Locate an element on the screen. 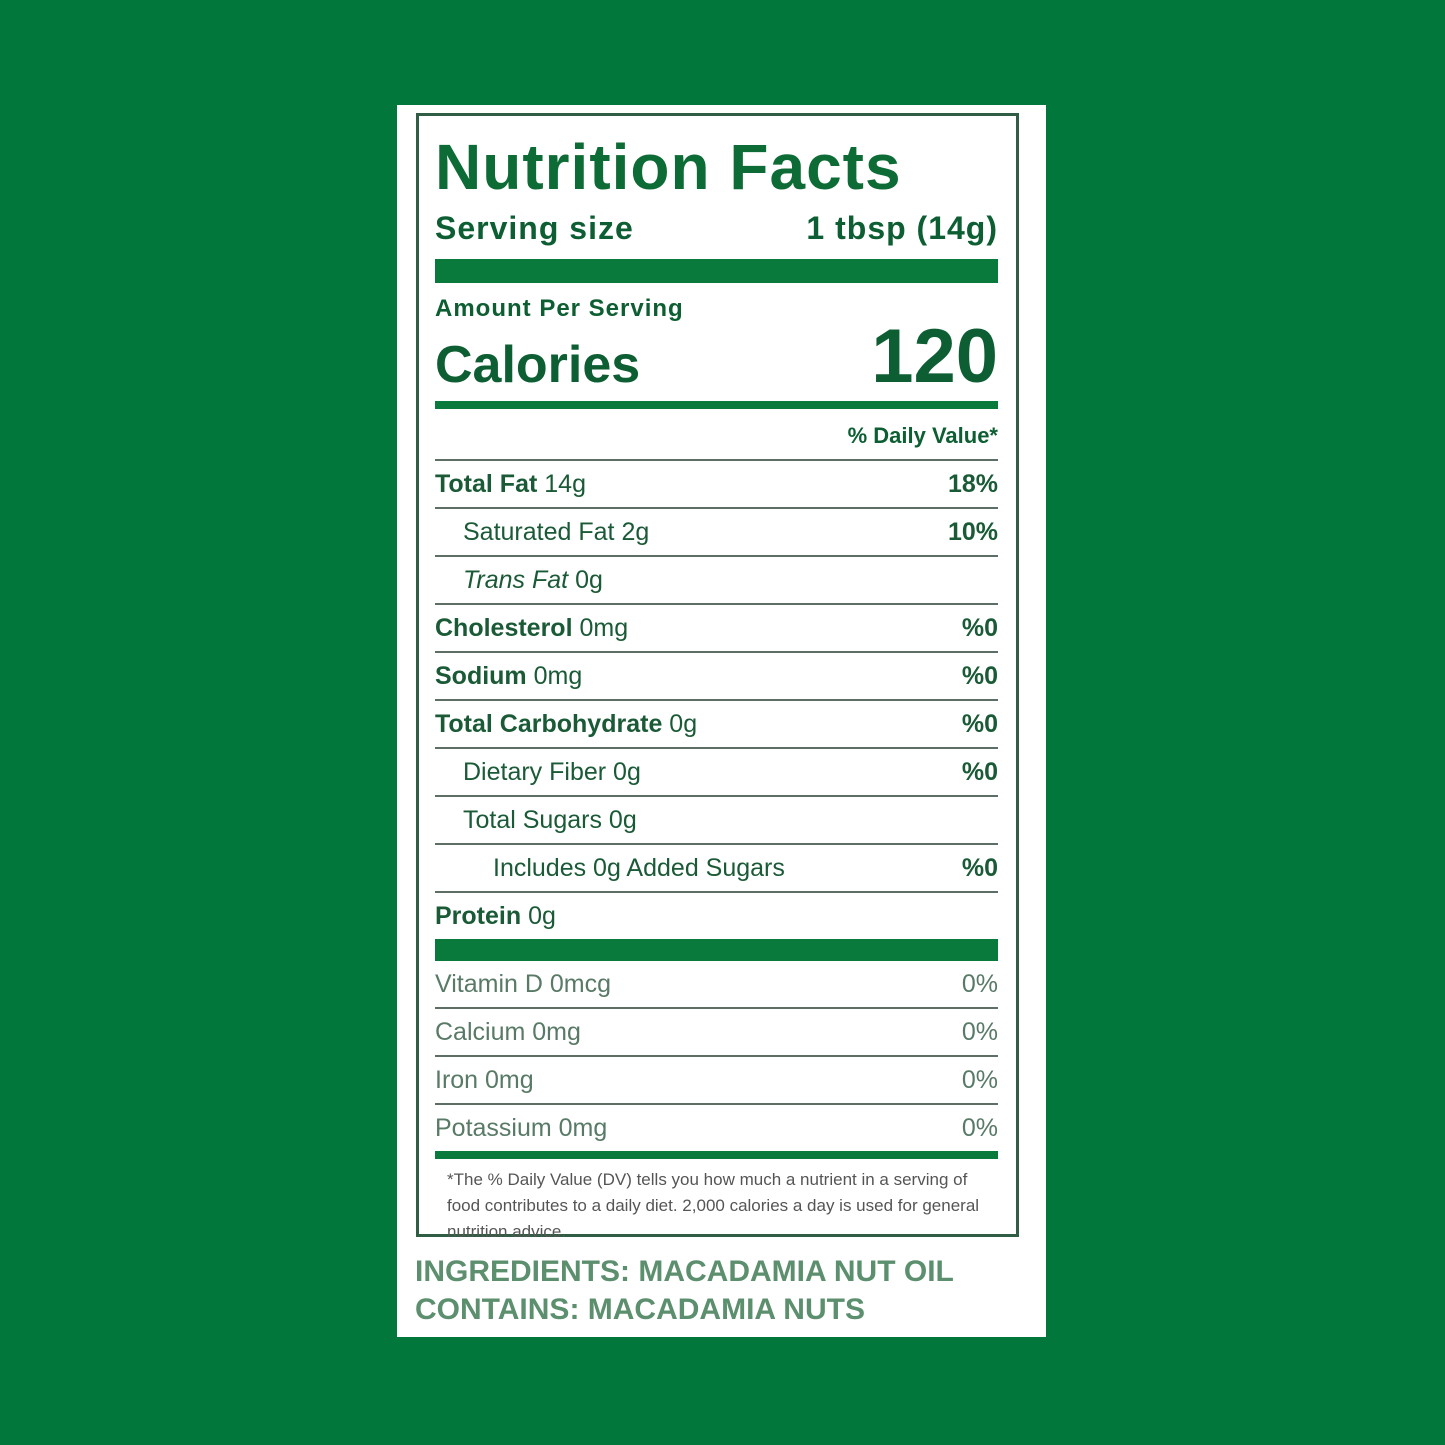 The height and width of the screenshot is (1445, 1445). nutrient-name: Includes 0g Added Sugars is located at coordinates (639, 867).